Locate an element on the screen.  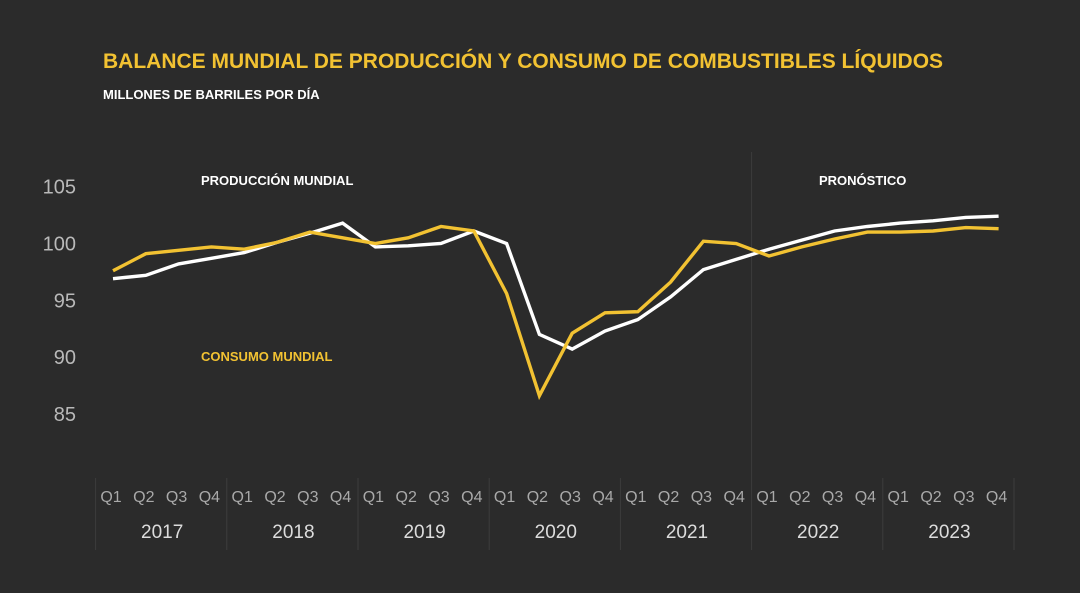
y-tick-label: 85 is located at coordinates (65, 415).